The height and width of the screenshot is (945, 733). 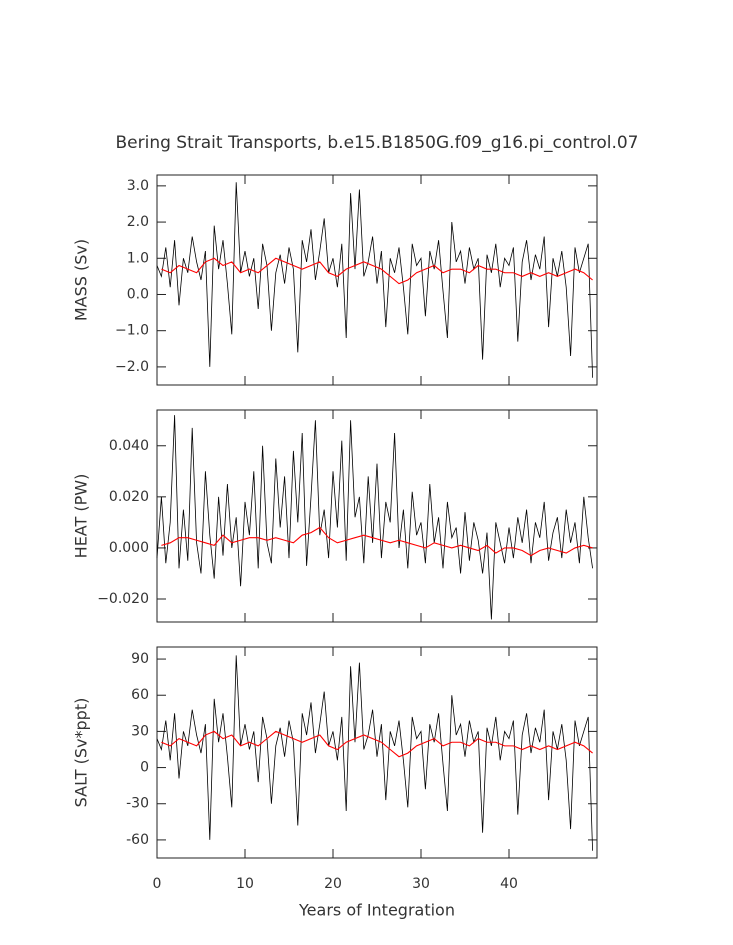 I want to click on y-tick-label: 1.0, so click(x=138, y=258).